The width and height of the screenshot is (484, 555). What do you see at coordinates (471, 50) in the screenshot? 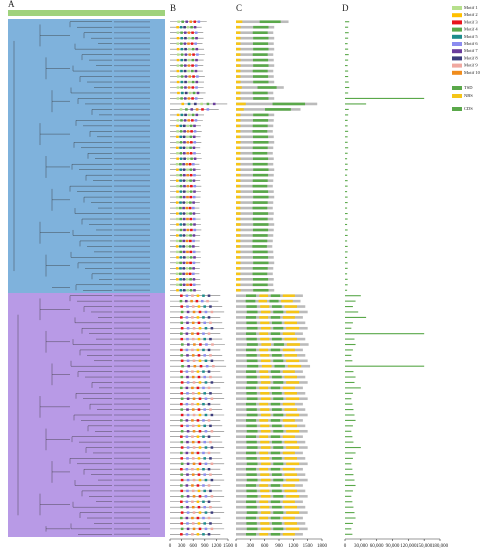
I see `legend-label: Motif 7` at bounding box center [471, 50].